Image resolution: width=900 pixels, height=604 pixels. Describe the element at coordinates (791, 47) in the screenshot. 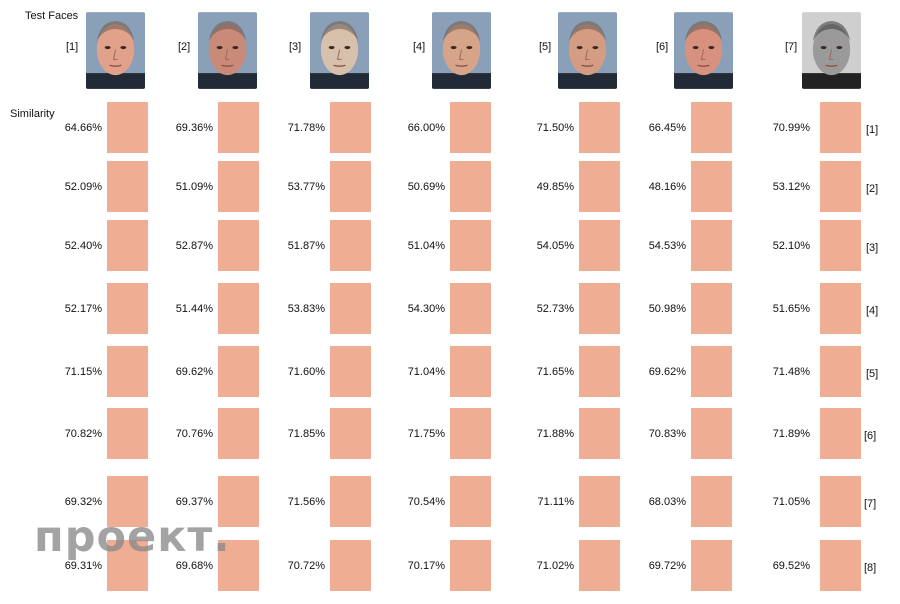

I see `test-face-number-7: [7]` at that location.